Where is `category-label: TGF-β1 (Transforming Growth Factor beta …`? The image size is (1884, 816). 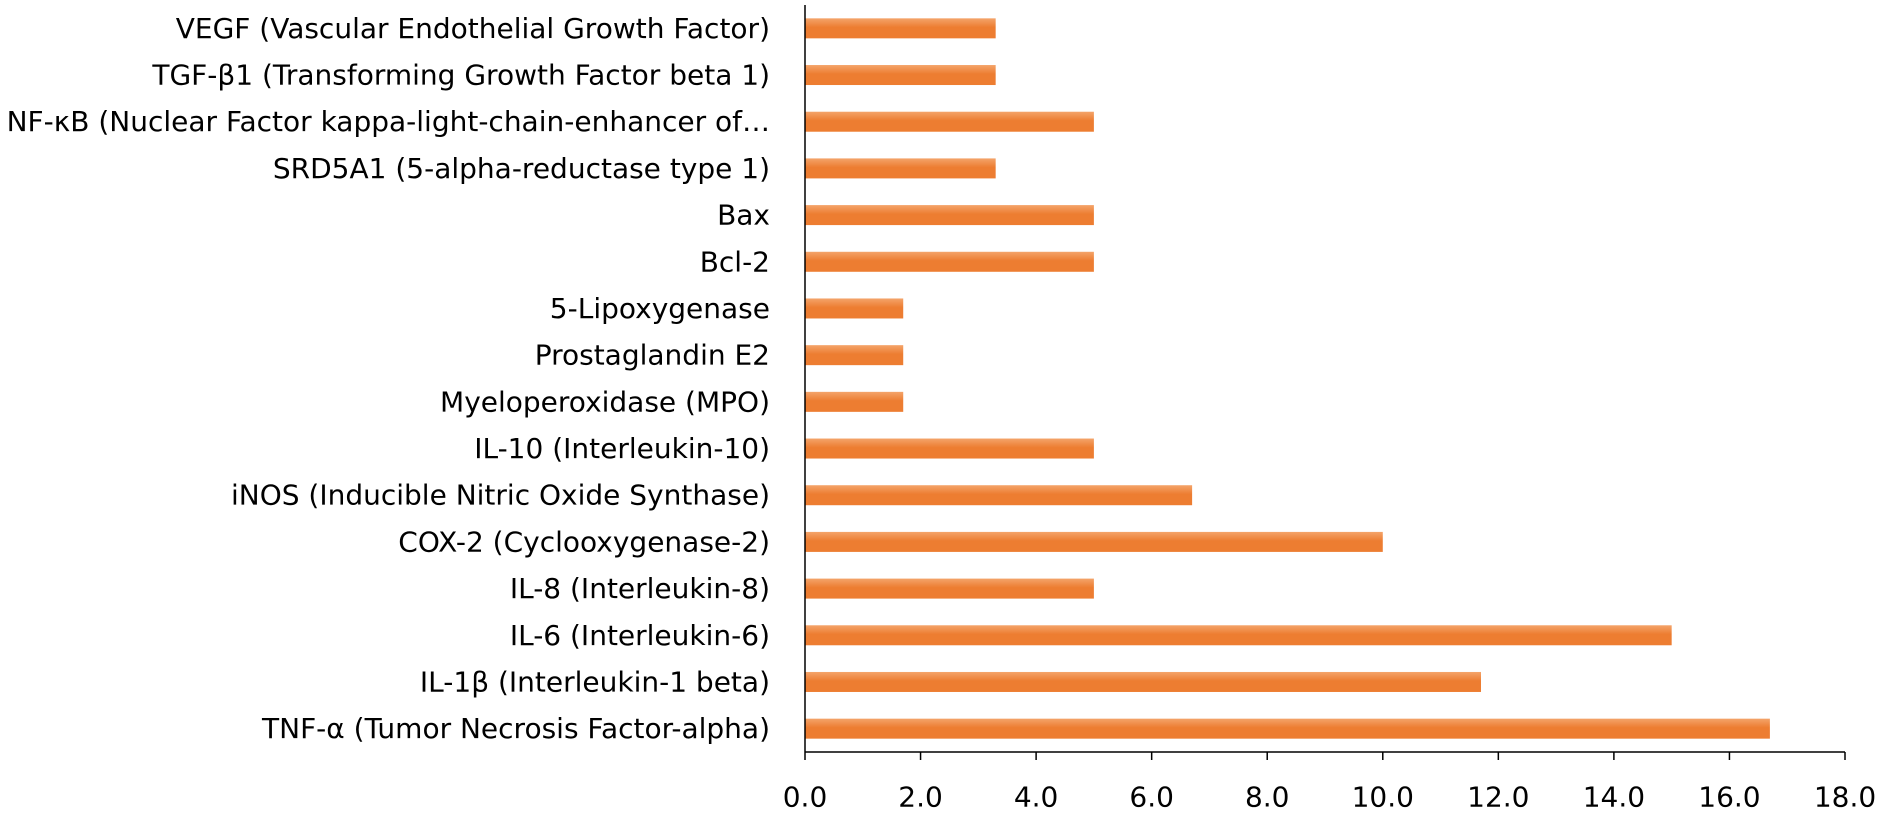
category-label: TGF-β1 (Transforming Growth Factor beta … is located at coordinates (460, 75).